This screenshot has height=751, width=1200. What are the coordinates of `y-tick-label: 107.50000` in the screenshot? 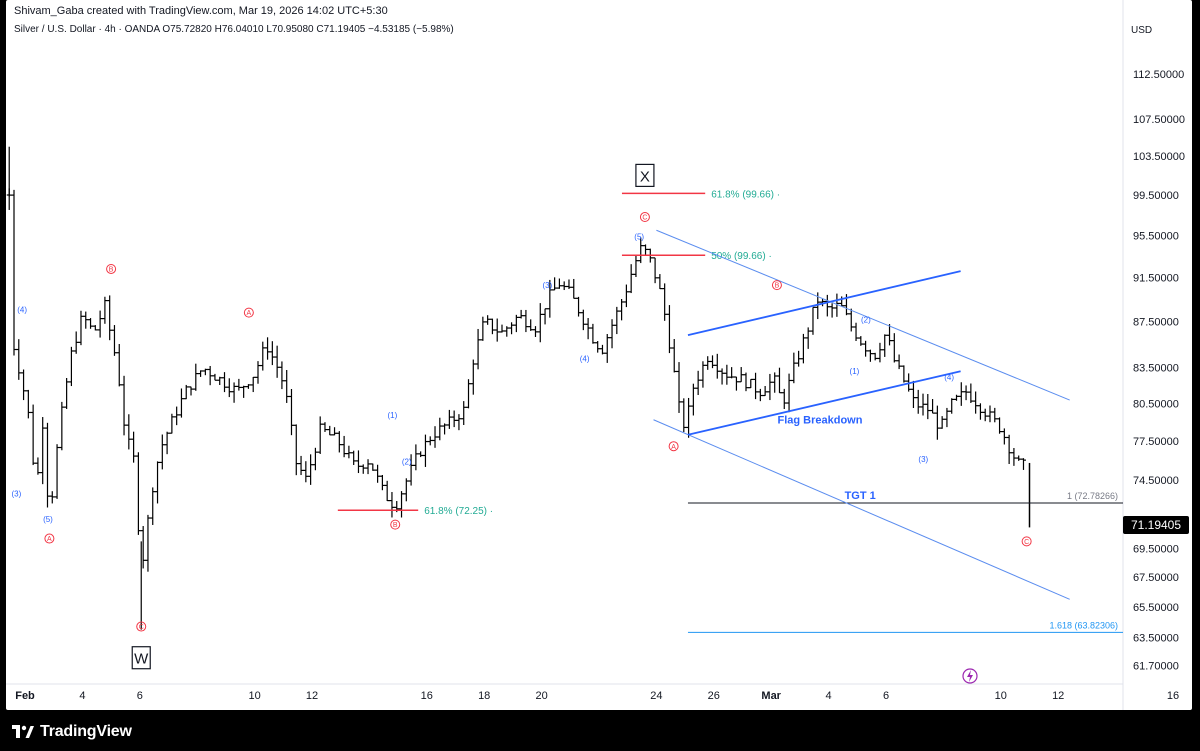 It's located at (1159, 120).